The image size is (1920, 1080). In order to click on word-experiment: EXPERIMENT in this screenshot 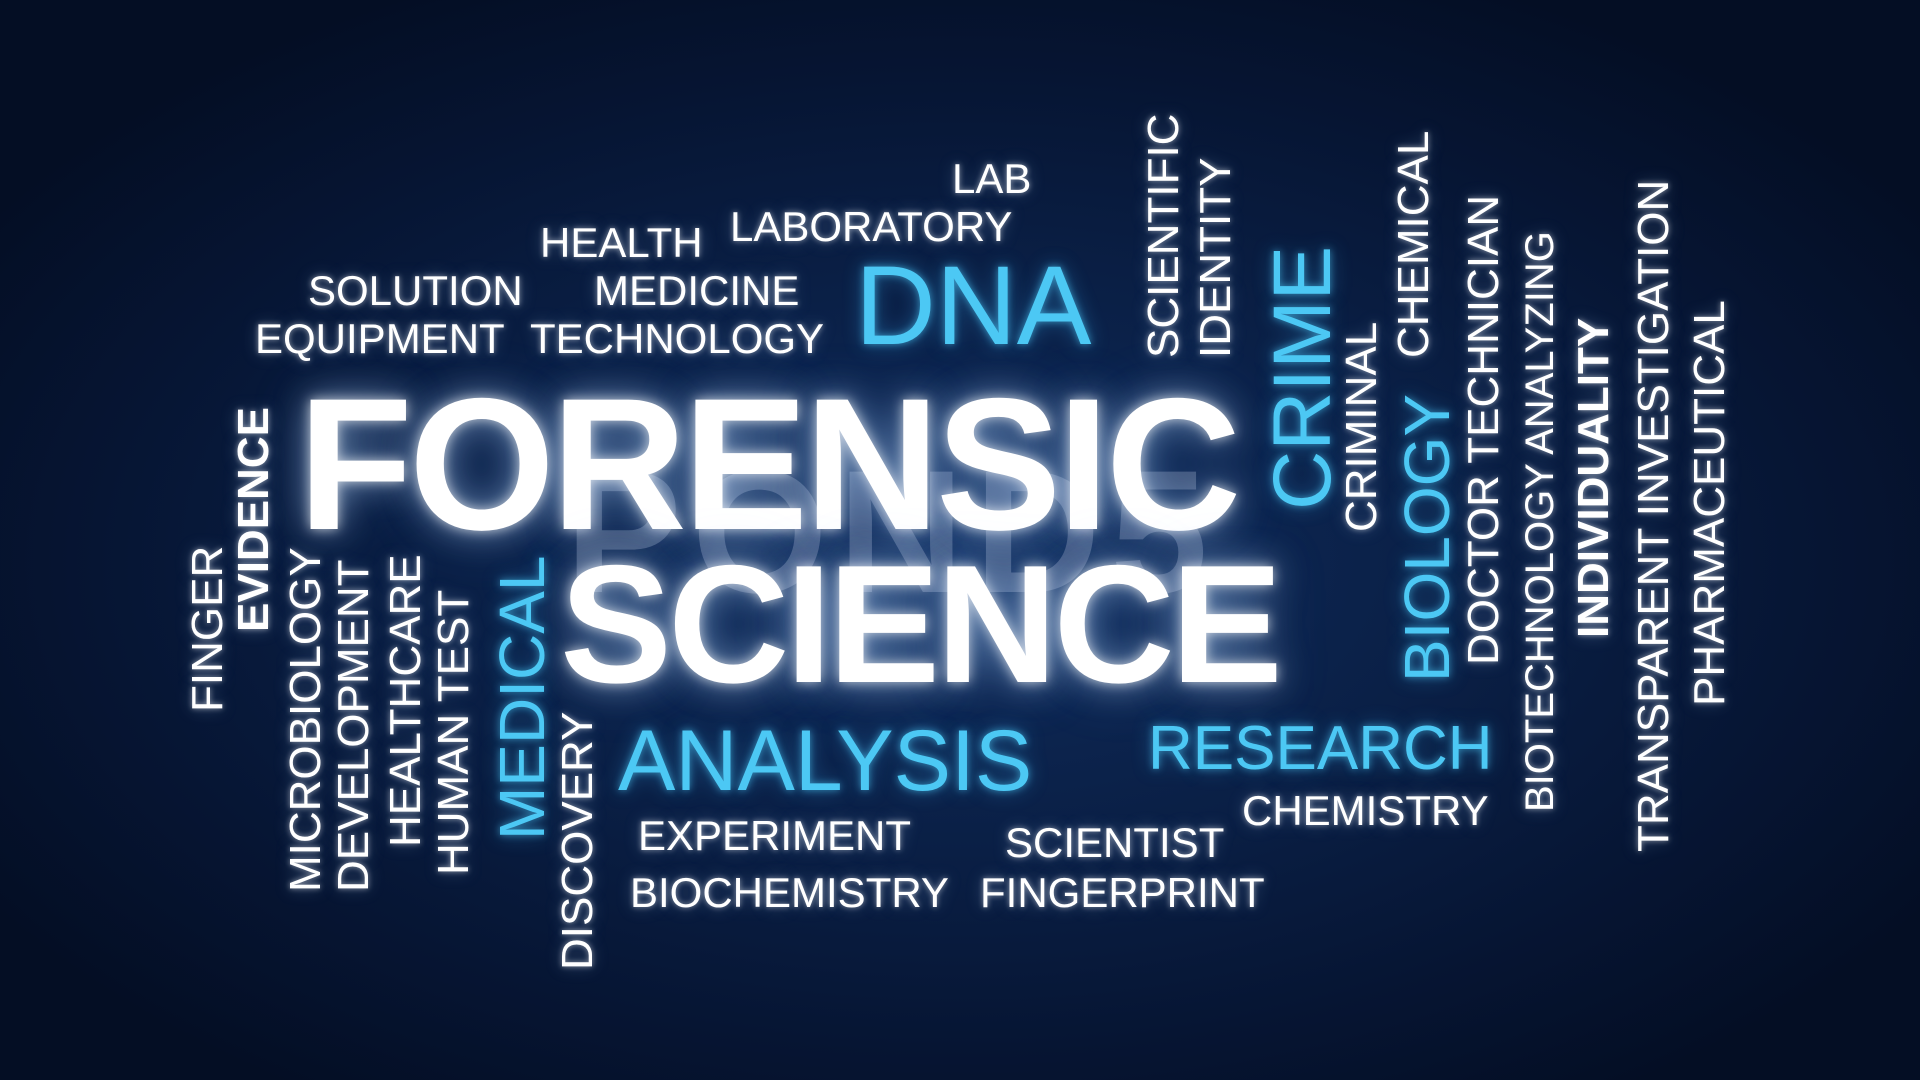, I will do `click(775, 835)`.